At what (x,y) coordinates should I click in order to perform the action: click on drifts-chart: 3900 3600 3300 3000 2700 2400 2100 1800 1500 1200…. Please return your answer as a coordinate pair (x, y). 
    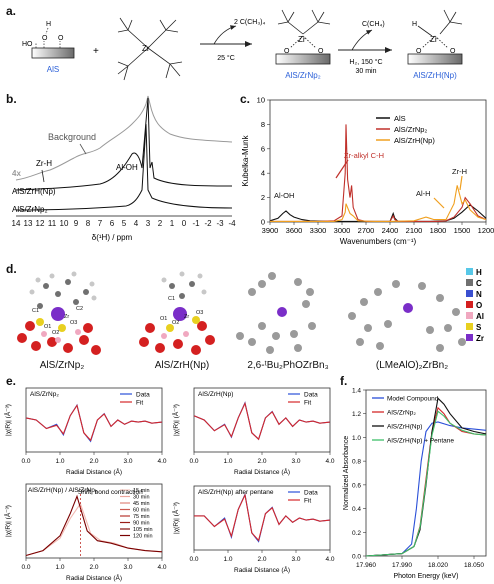
    Looking at the image, I should click on (367, 171).